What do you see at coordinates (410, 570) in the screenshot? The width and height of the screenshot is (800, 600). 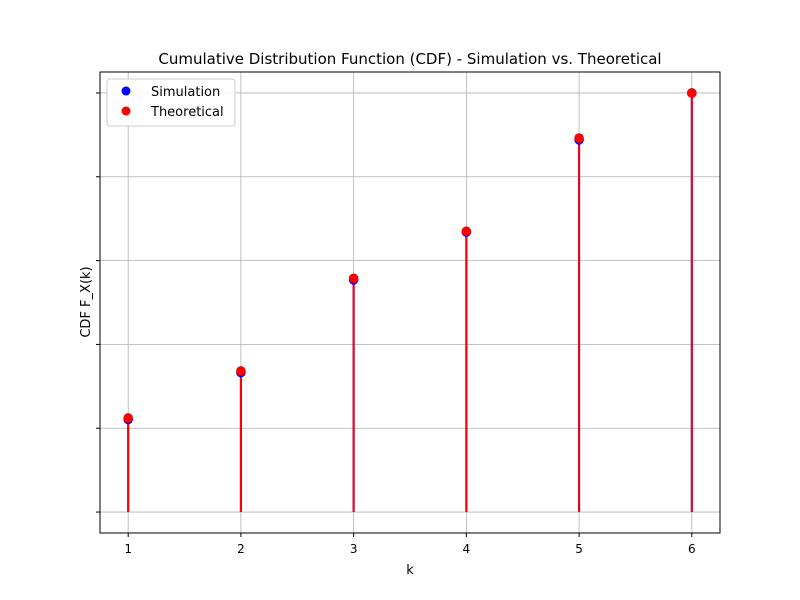 I see `x-axis-label: k` at bounding box center [410, 570].